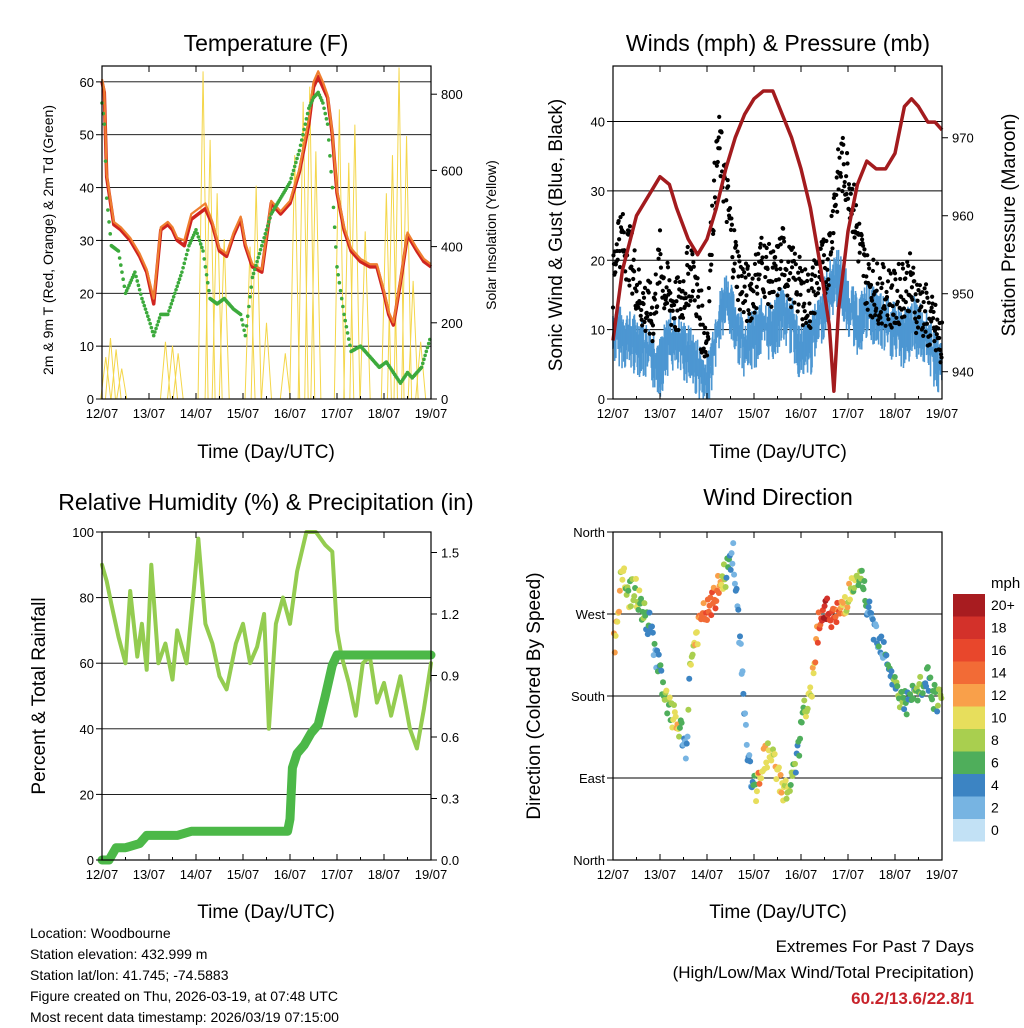  Describe the element at coordinates (444, 399) in the screenshot. I see `temp-y2-tick-label: 0` at that location.